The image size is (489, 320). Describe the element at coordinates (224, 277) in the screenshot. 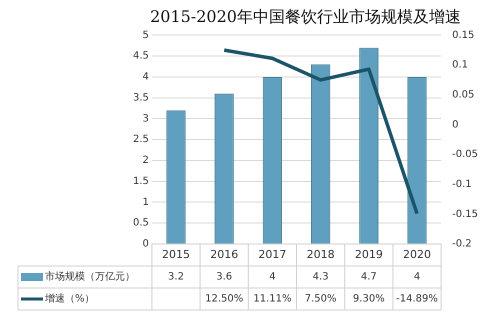

I see `data-label: 3.6` at that location.